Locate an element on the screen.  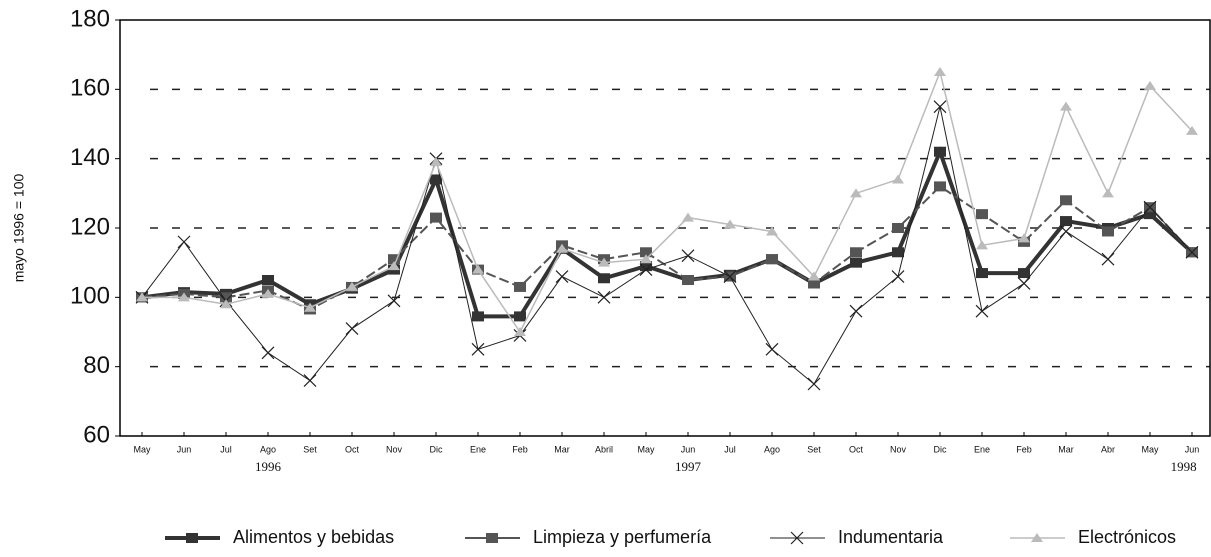
x-tick-label: Oct is located at coordinates (352, 449).